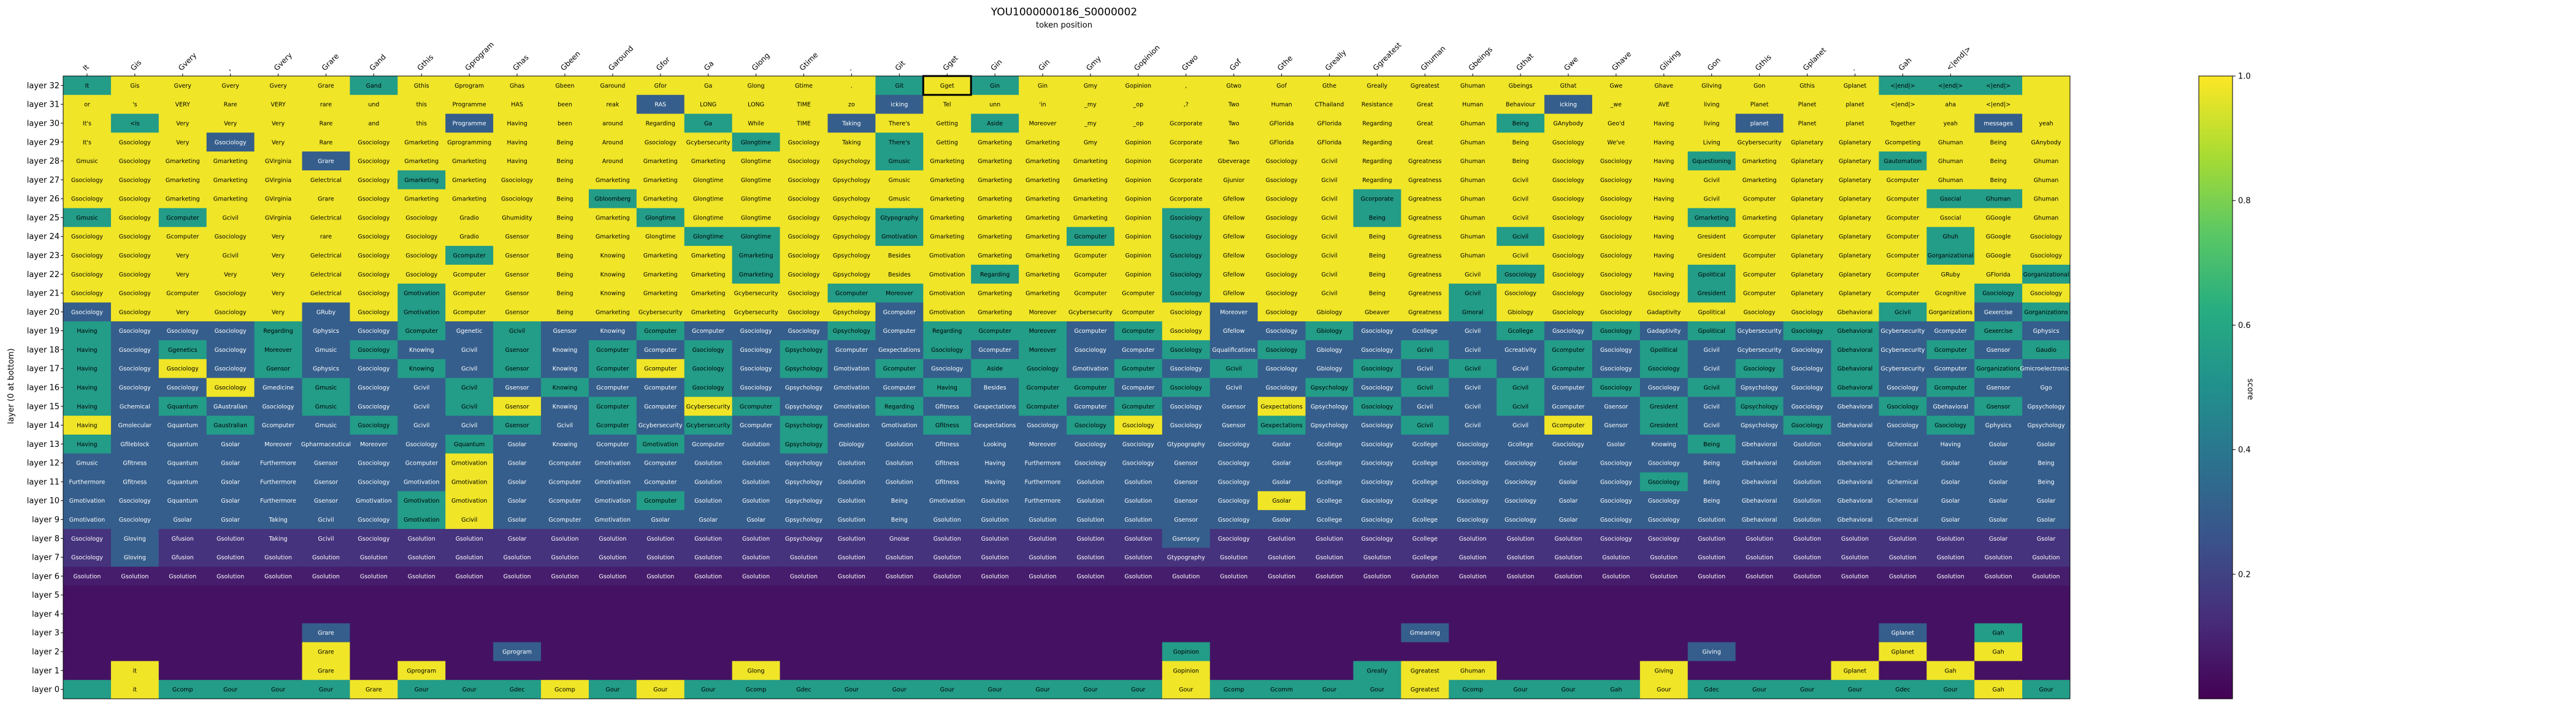  What do you see at coordinates (469, 86) in the screenshot?
I see `cell-token-label: Gprogram` at bounding box center [469, 86].